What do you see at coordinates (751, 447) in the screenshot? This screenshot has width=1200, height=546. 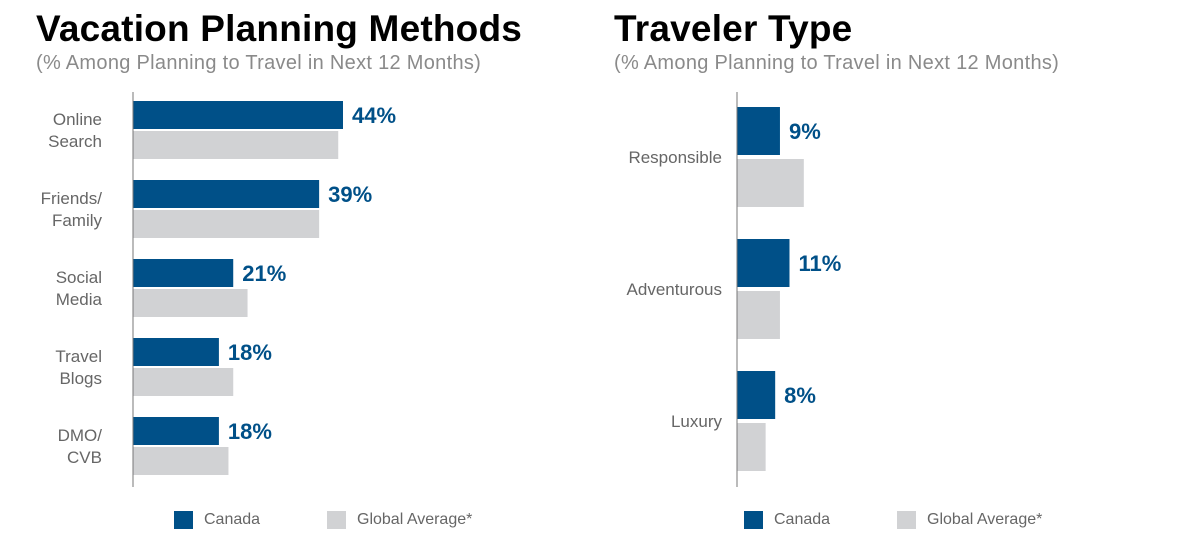 I see `bar-global-average-luxury` at bounding box center [751, 447].